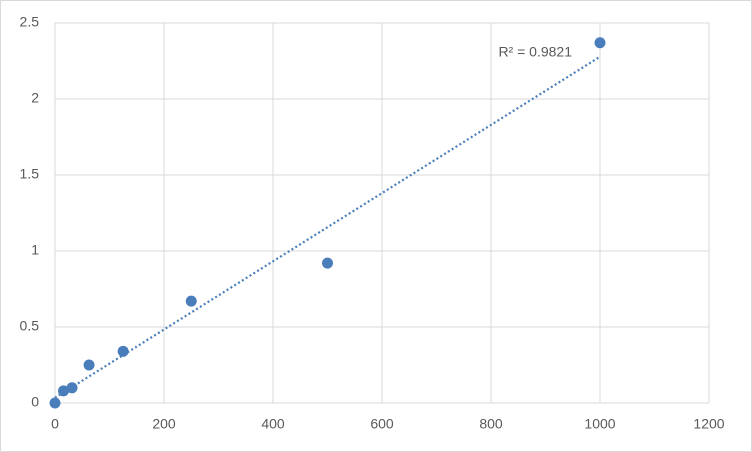 Image resolution: width=752 pixels, height=452 pixels. I want to click on y-tick-label: 0.5, so click(30, 326).